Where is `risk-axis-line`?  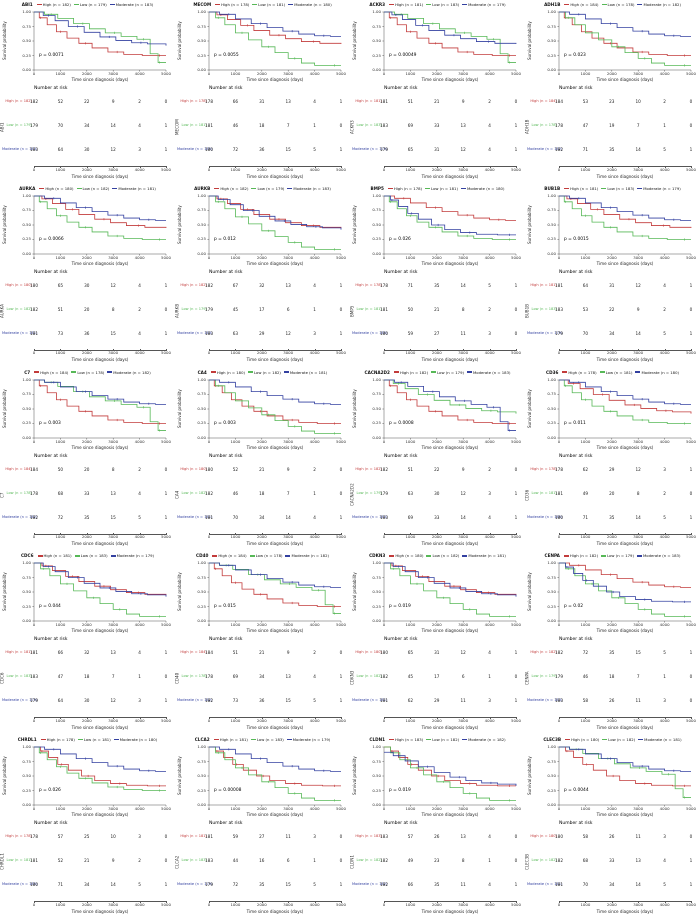 risk-axis-line is located at coordinates (625, 350).